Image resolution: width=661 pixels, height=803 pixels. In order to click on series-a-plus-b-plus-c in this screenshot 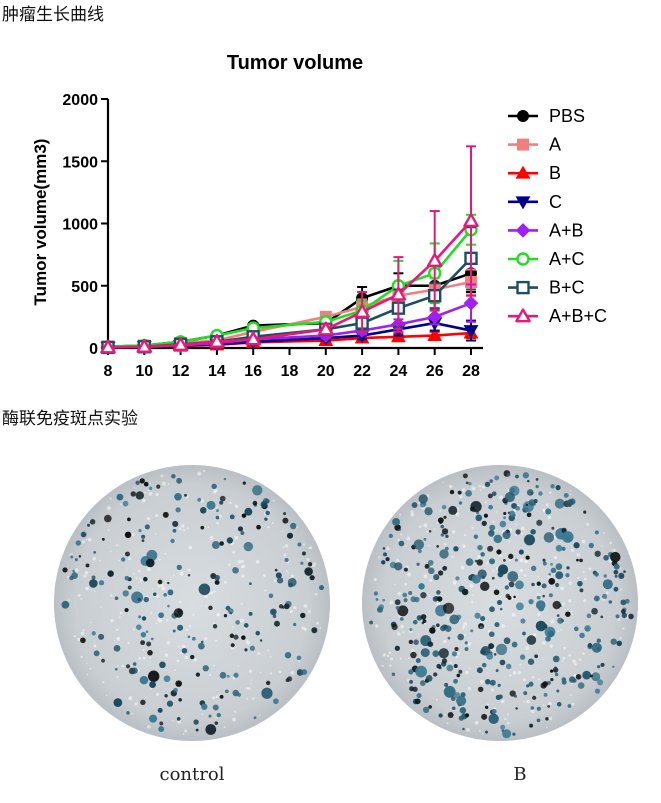, I will do `click(289, 249)`.